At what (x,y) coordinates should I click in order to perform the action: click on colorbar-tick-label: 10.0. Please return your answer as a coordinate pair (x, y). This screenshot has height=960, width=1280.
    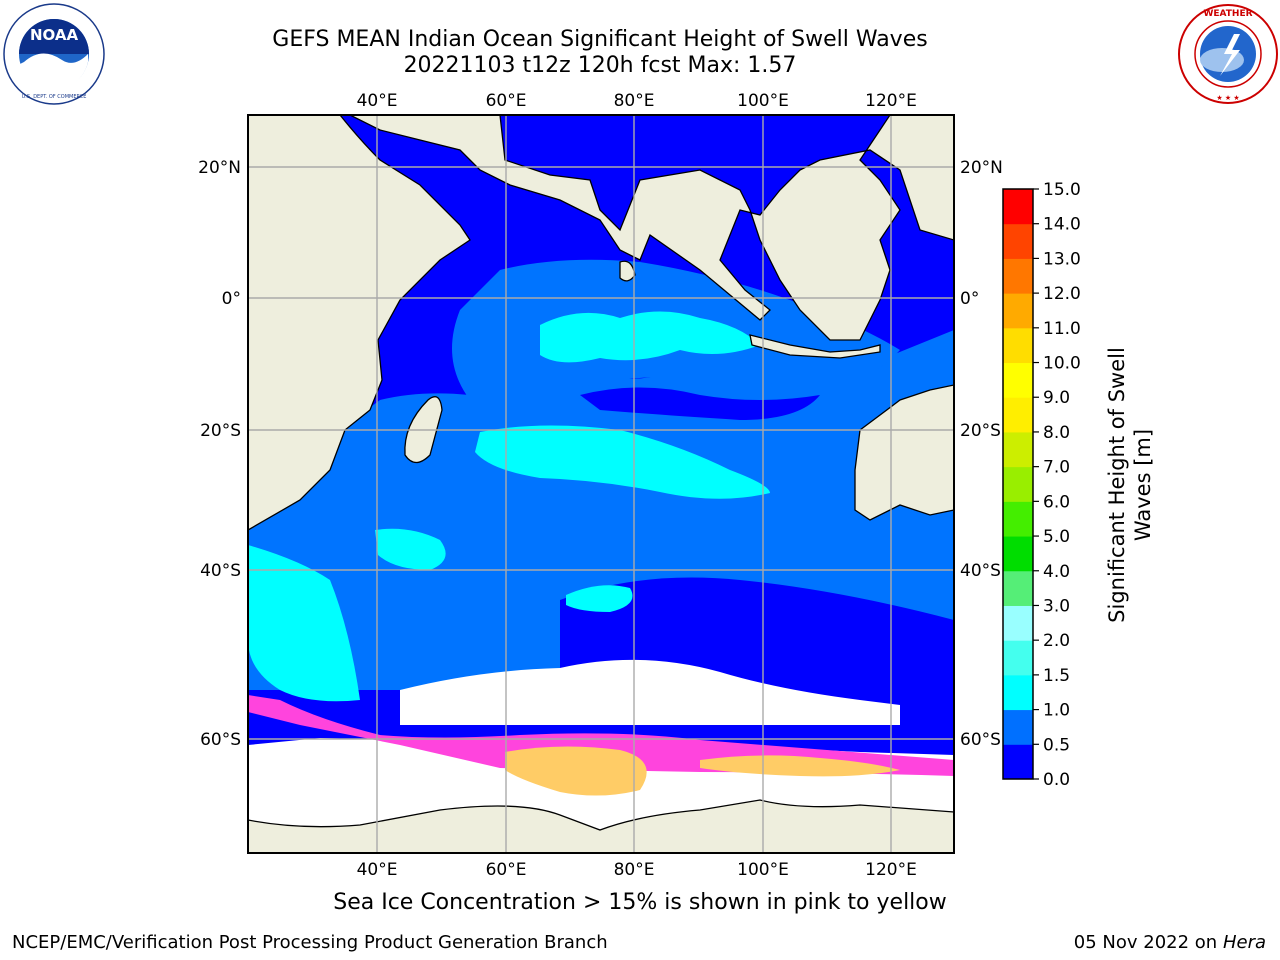
    Looking at the image, I should click on (1062, 364).